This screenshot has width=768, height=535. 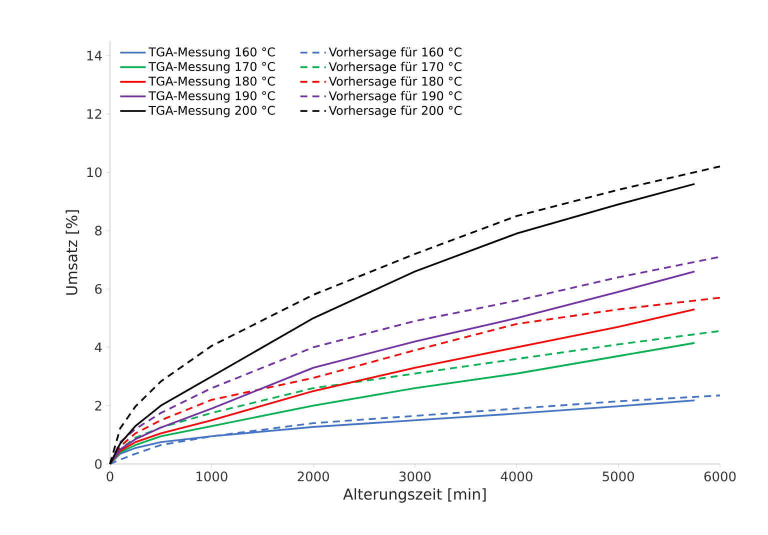 I want to click on legend-label: Vorhersage für 160 °C, so click(x=395, y=53).